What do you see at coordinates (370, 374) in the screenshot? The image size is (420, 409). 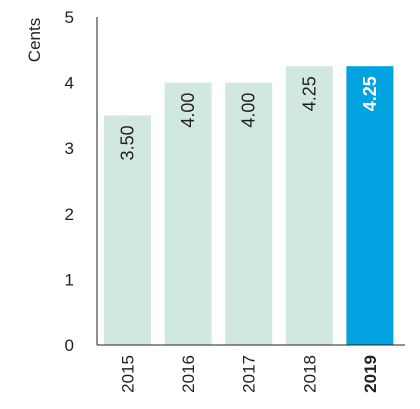 I see `x-tick-label: 2019` at bounding box center [370, 374].